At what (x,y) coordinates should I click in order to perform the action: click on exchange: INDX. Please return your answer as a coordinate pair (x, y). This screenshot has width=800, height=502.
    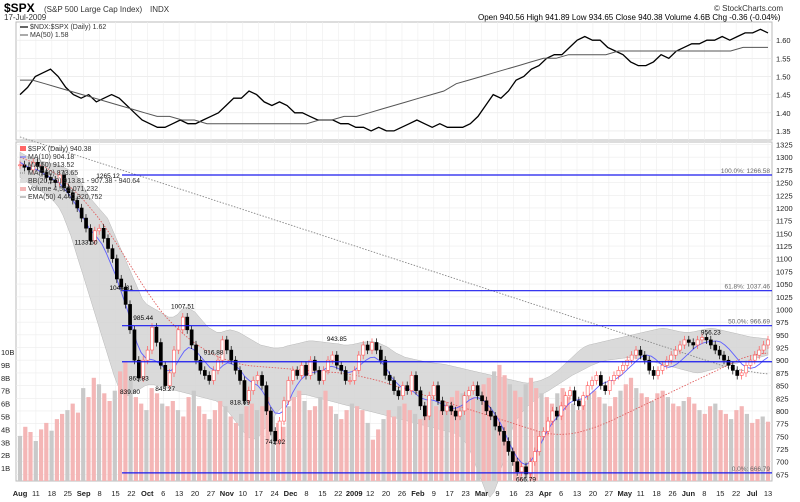
    Looking at the image, I should click on (160, 9).